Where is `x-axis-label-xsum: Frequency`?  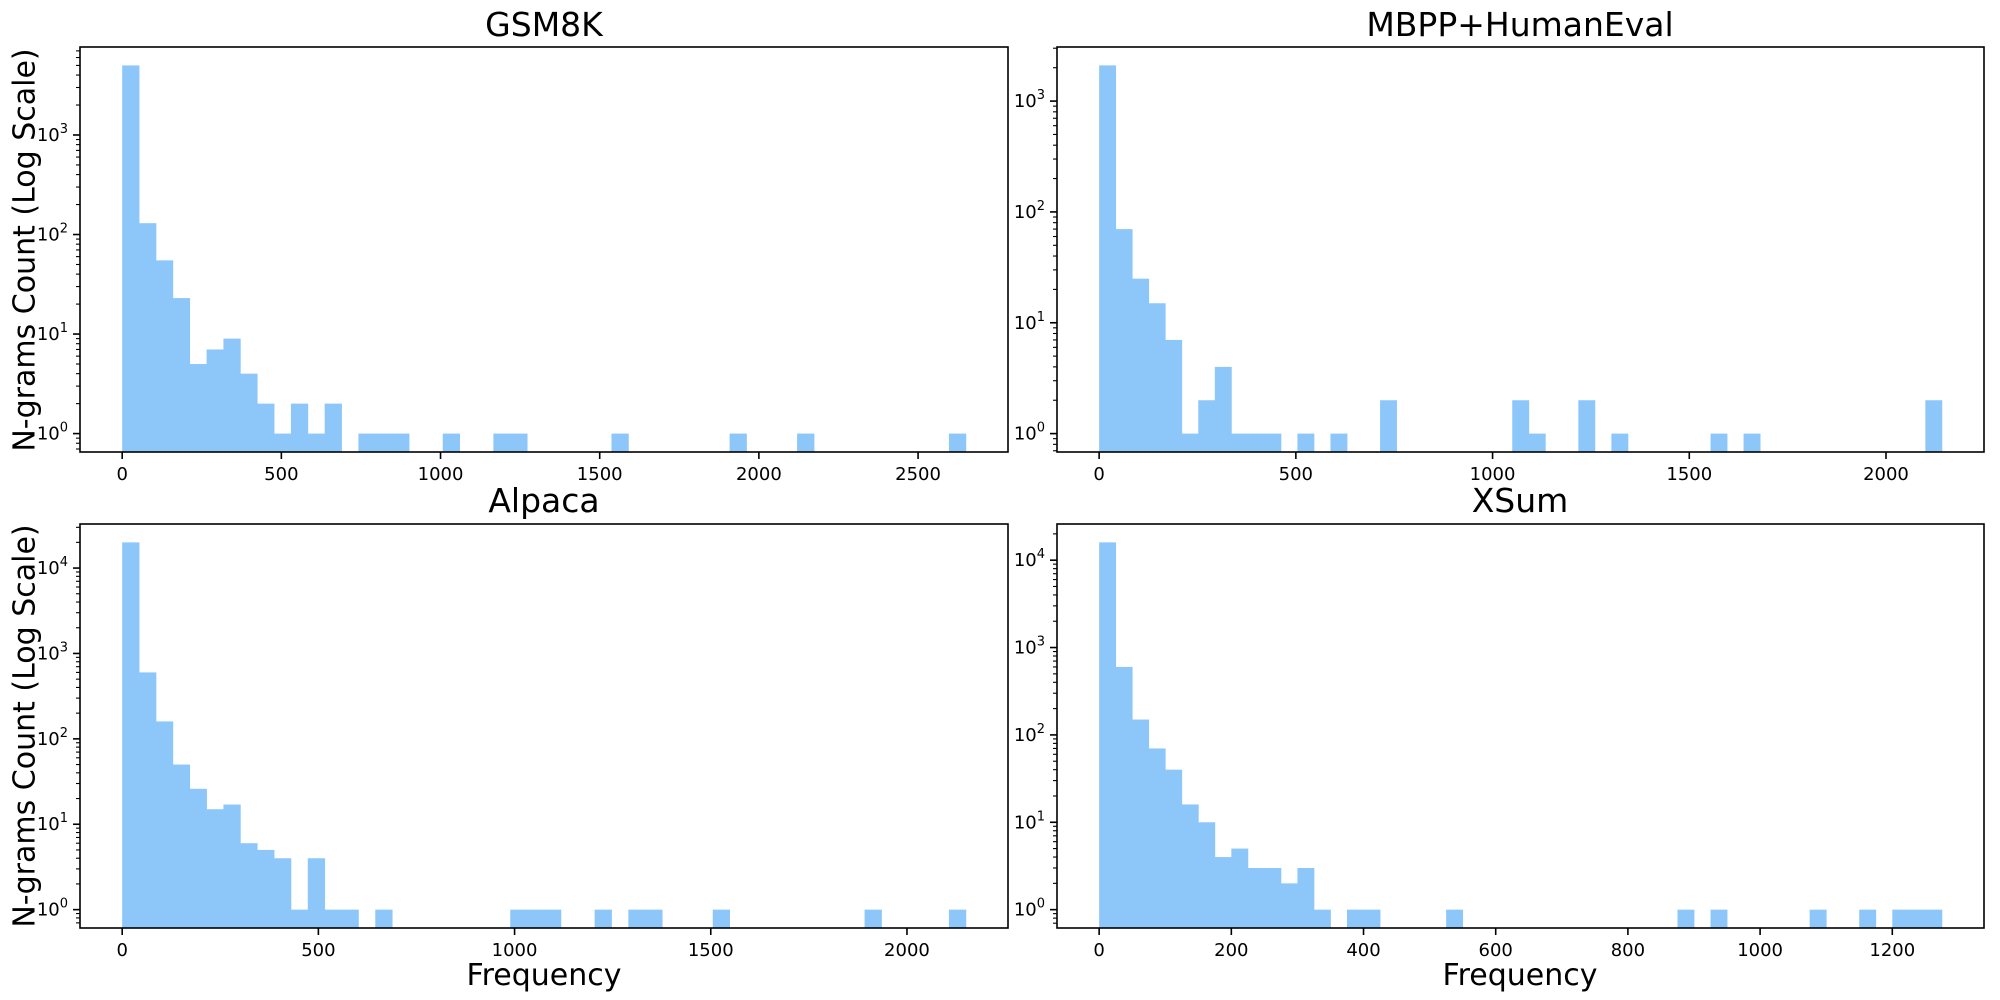
x-axis-label-xsum: Frequency is located at coordinates (1520, 975).